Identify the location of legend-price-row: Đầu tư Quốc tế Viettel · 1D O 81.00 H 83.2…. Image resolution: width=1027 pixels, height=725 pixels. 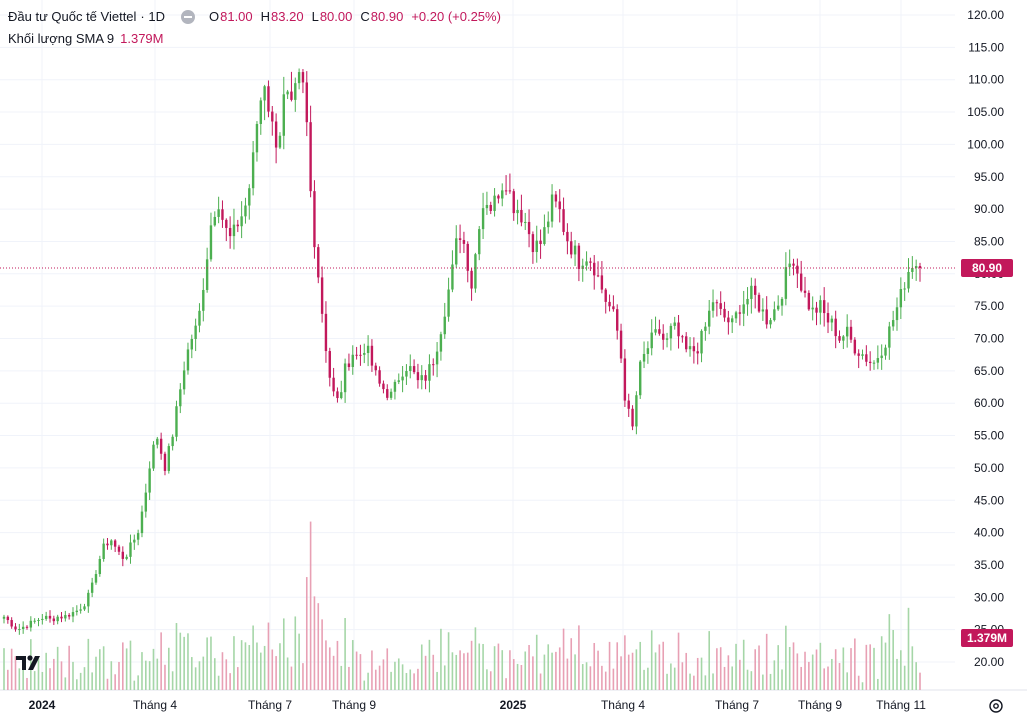
(258, 17).